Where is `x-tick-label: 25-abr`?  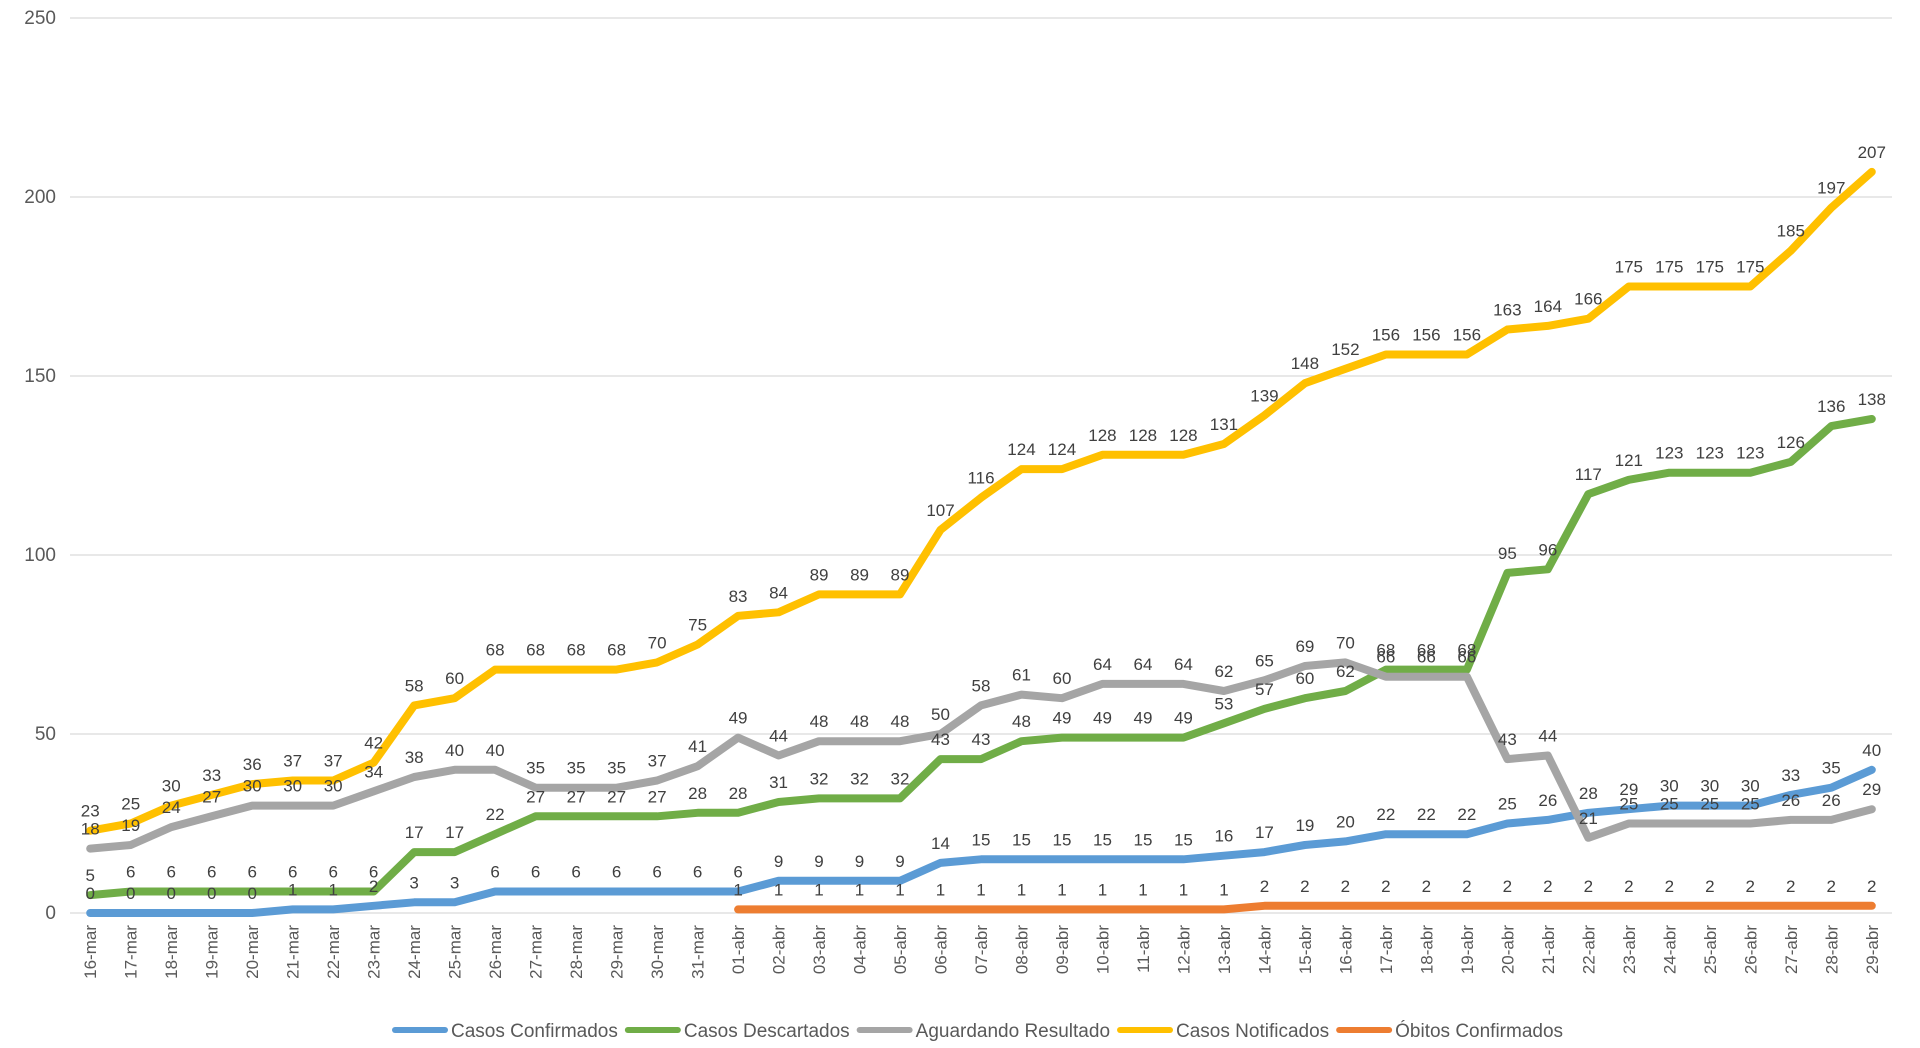
x-tick-label: 25-abr is located at coordinates (1710, 949).